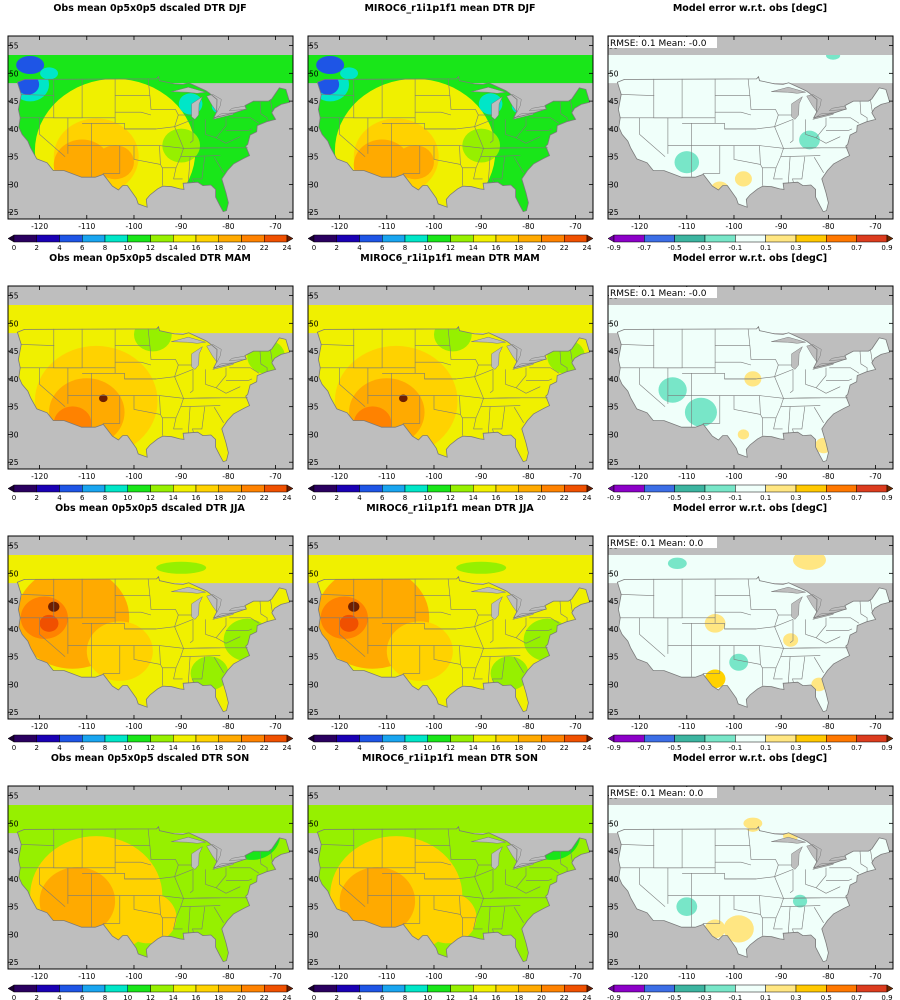  What do you see at coordinates (427, 498) in the screenshot?
I see `colorbar-label: 10` at bounding box center [427, 498].